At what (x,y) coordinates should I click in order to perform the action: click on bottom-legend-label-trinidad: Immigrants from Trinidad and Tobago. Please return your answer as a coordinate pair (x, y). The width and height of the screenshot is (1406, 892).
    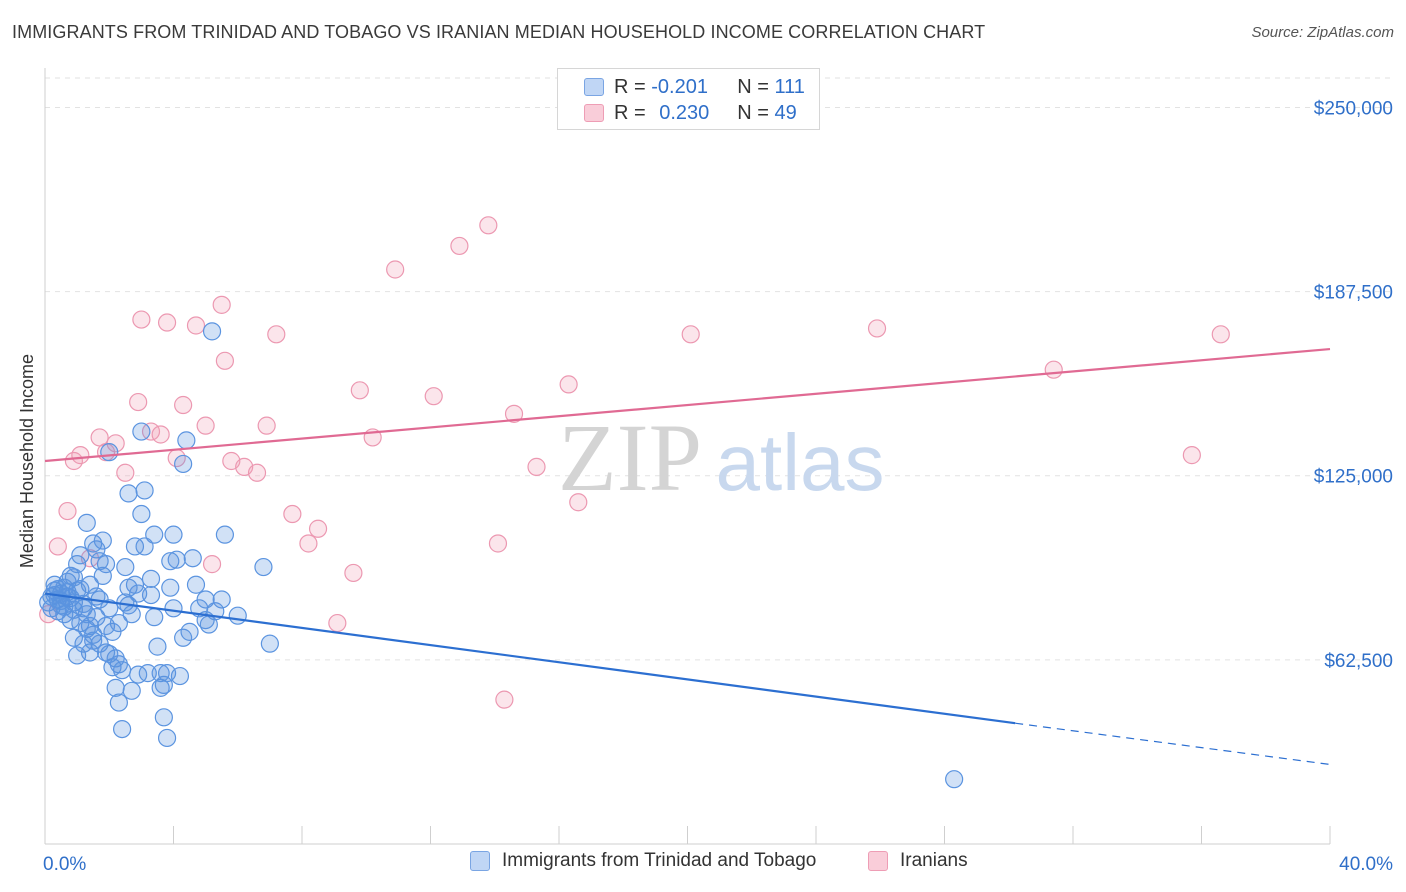
    Looking at the image, I should click on (659, 860).